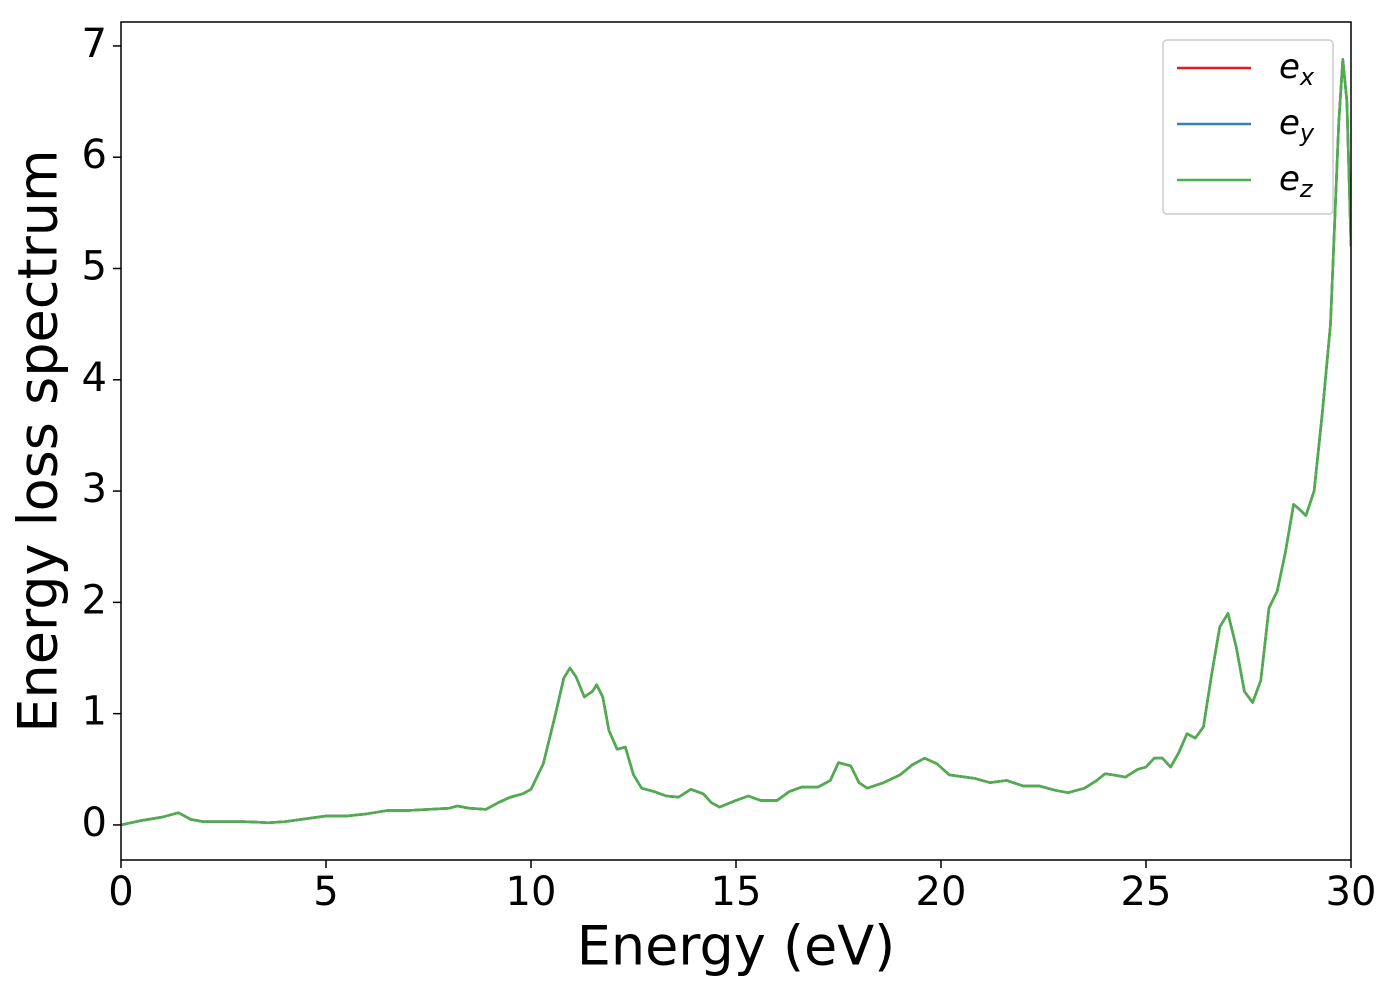 This screenshot has width=1400, height=1000. Describe the element at coordinates (1296, 181) in the screenshot. I see `legend-label: ez` at that location.